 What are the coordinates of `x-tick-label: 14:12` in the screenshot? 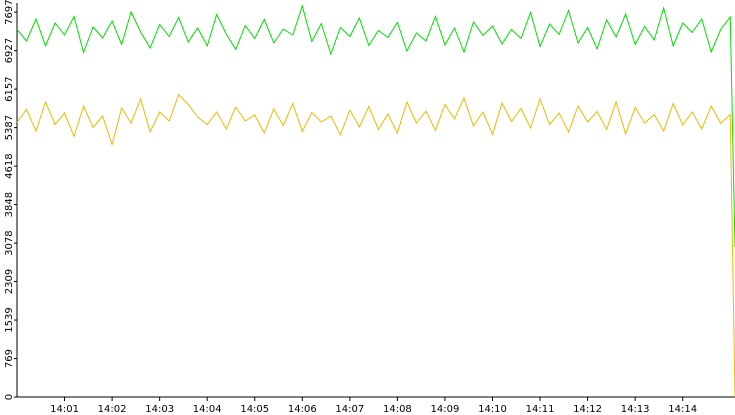 It's located at (587, 409).